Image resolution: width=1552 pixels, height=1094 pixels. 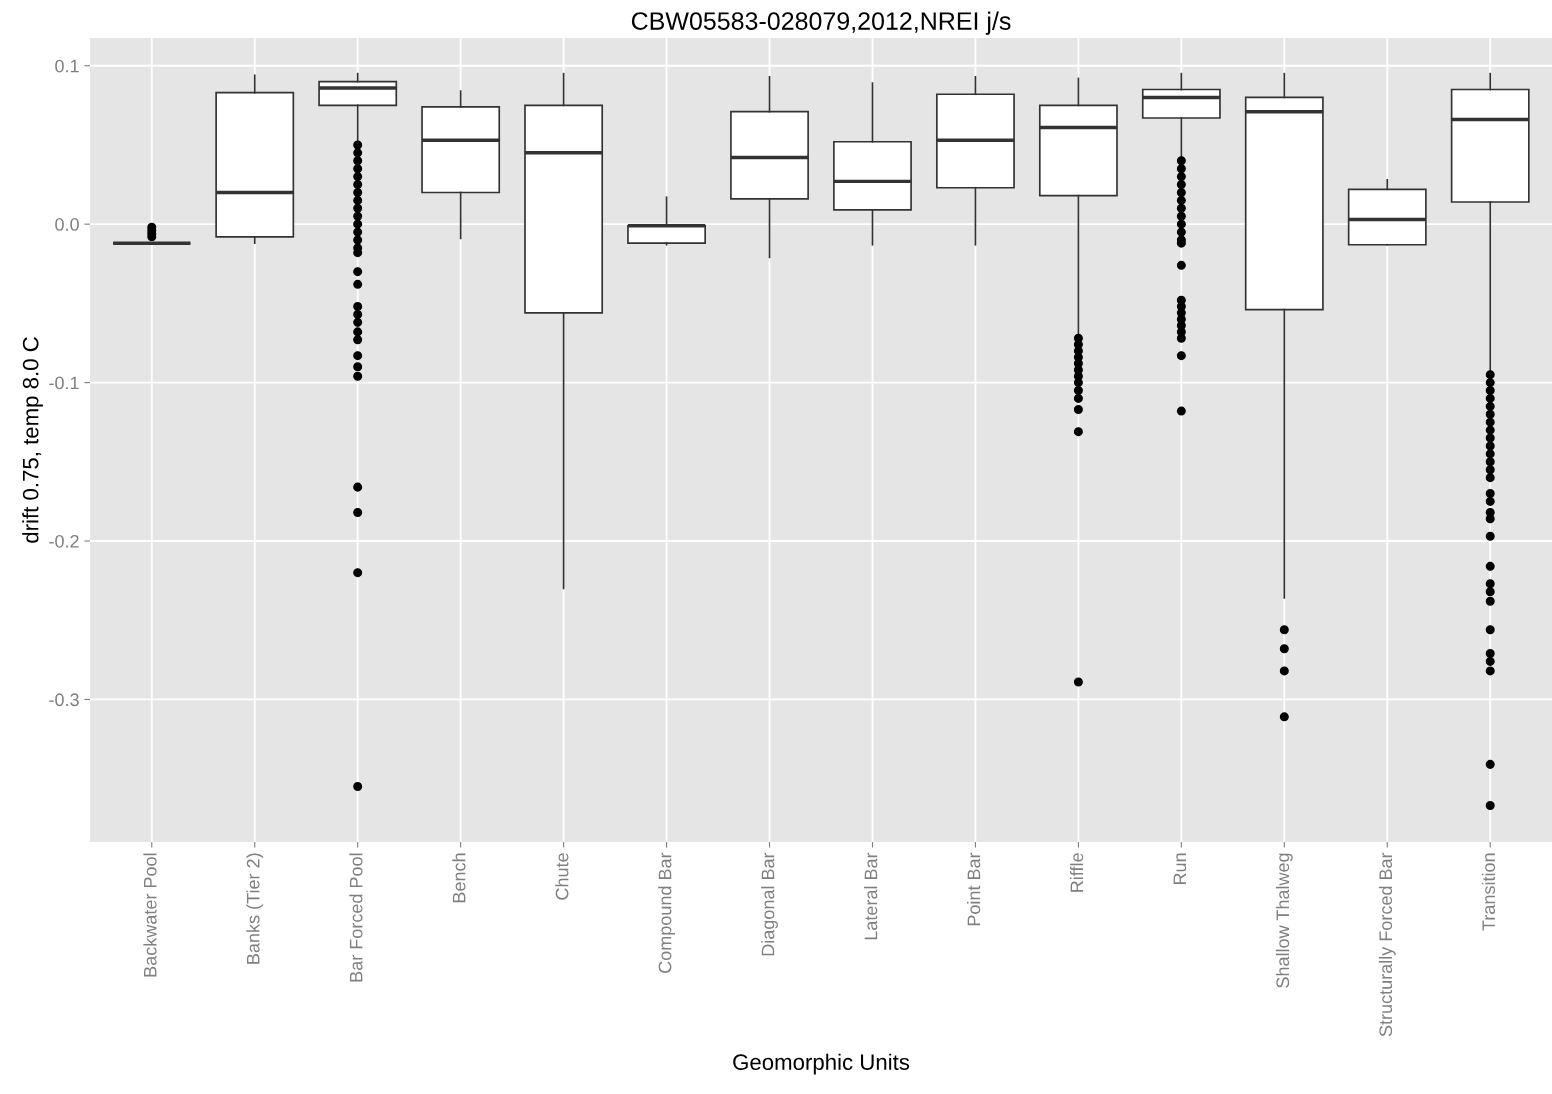 What do you see at coordinates (64, 383) in the screenshot?
I see `y-tick-label: -0.1` at bounding box center [64, 383].